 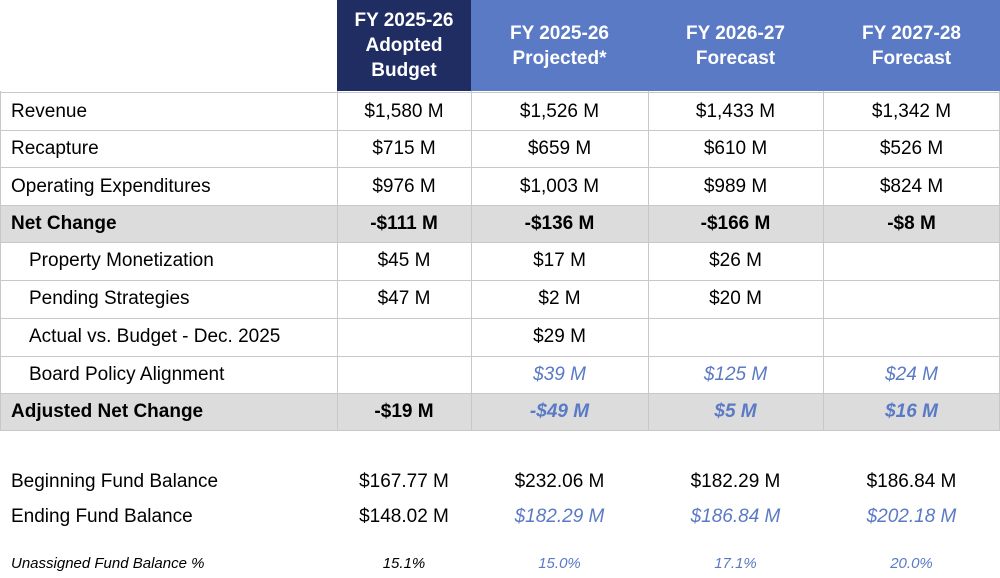 I want to click on cell-projected: $17 M, so click(x=559, y=260).